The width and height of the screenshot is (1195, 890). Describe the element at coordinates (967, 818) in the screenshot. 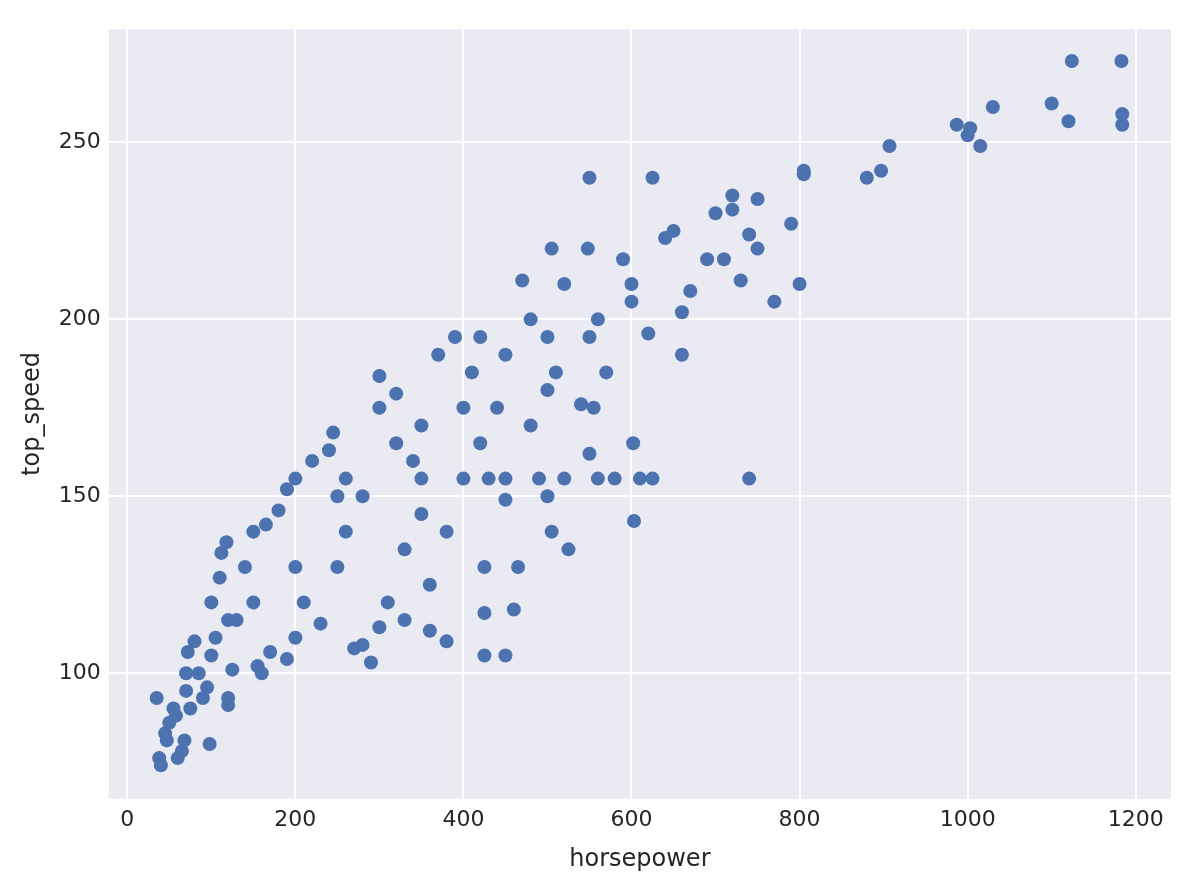

I see `x-tick-label: 1000` at that location.